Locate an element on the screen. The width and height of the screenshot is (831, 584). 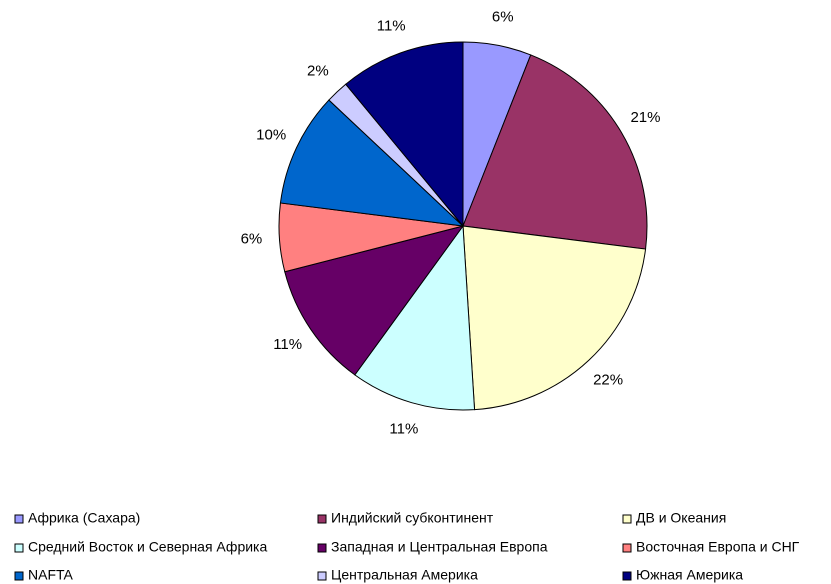
legend-label: Центральная Америка is located at coordinates (404, 575).